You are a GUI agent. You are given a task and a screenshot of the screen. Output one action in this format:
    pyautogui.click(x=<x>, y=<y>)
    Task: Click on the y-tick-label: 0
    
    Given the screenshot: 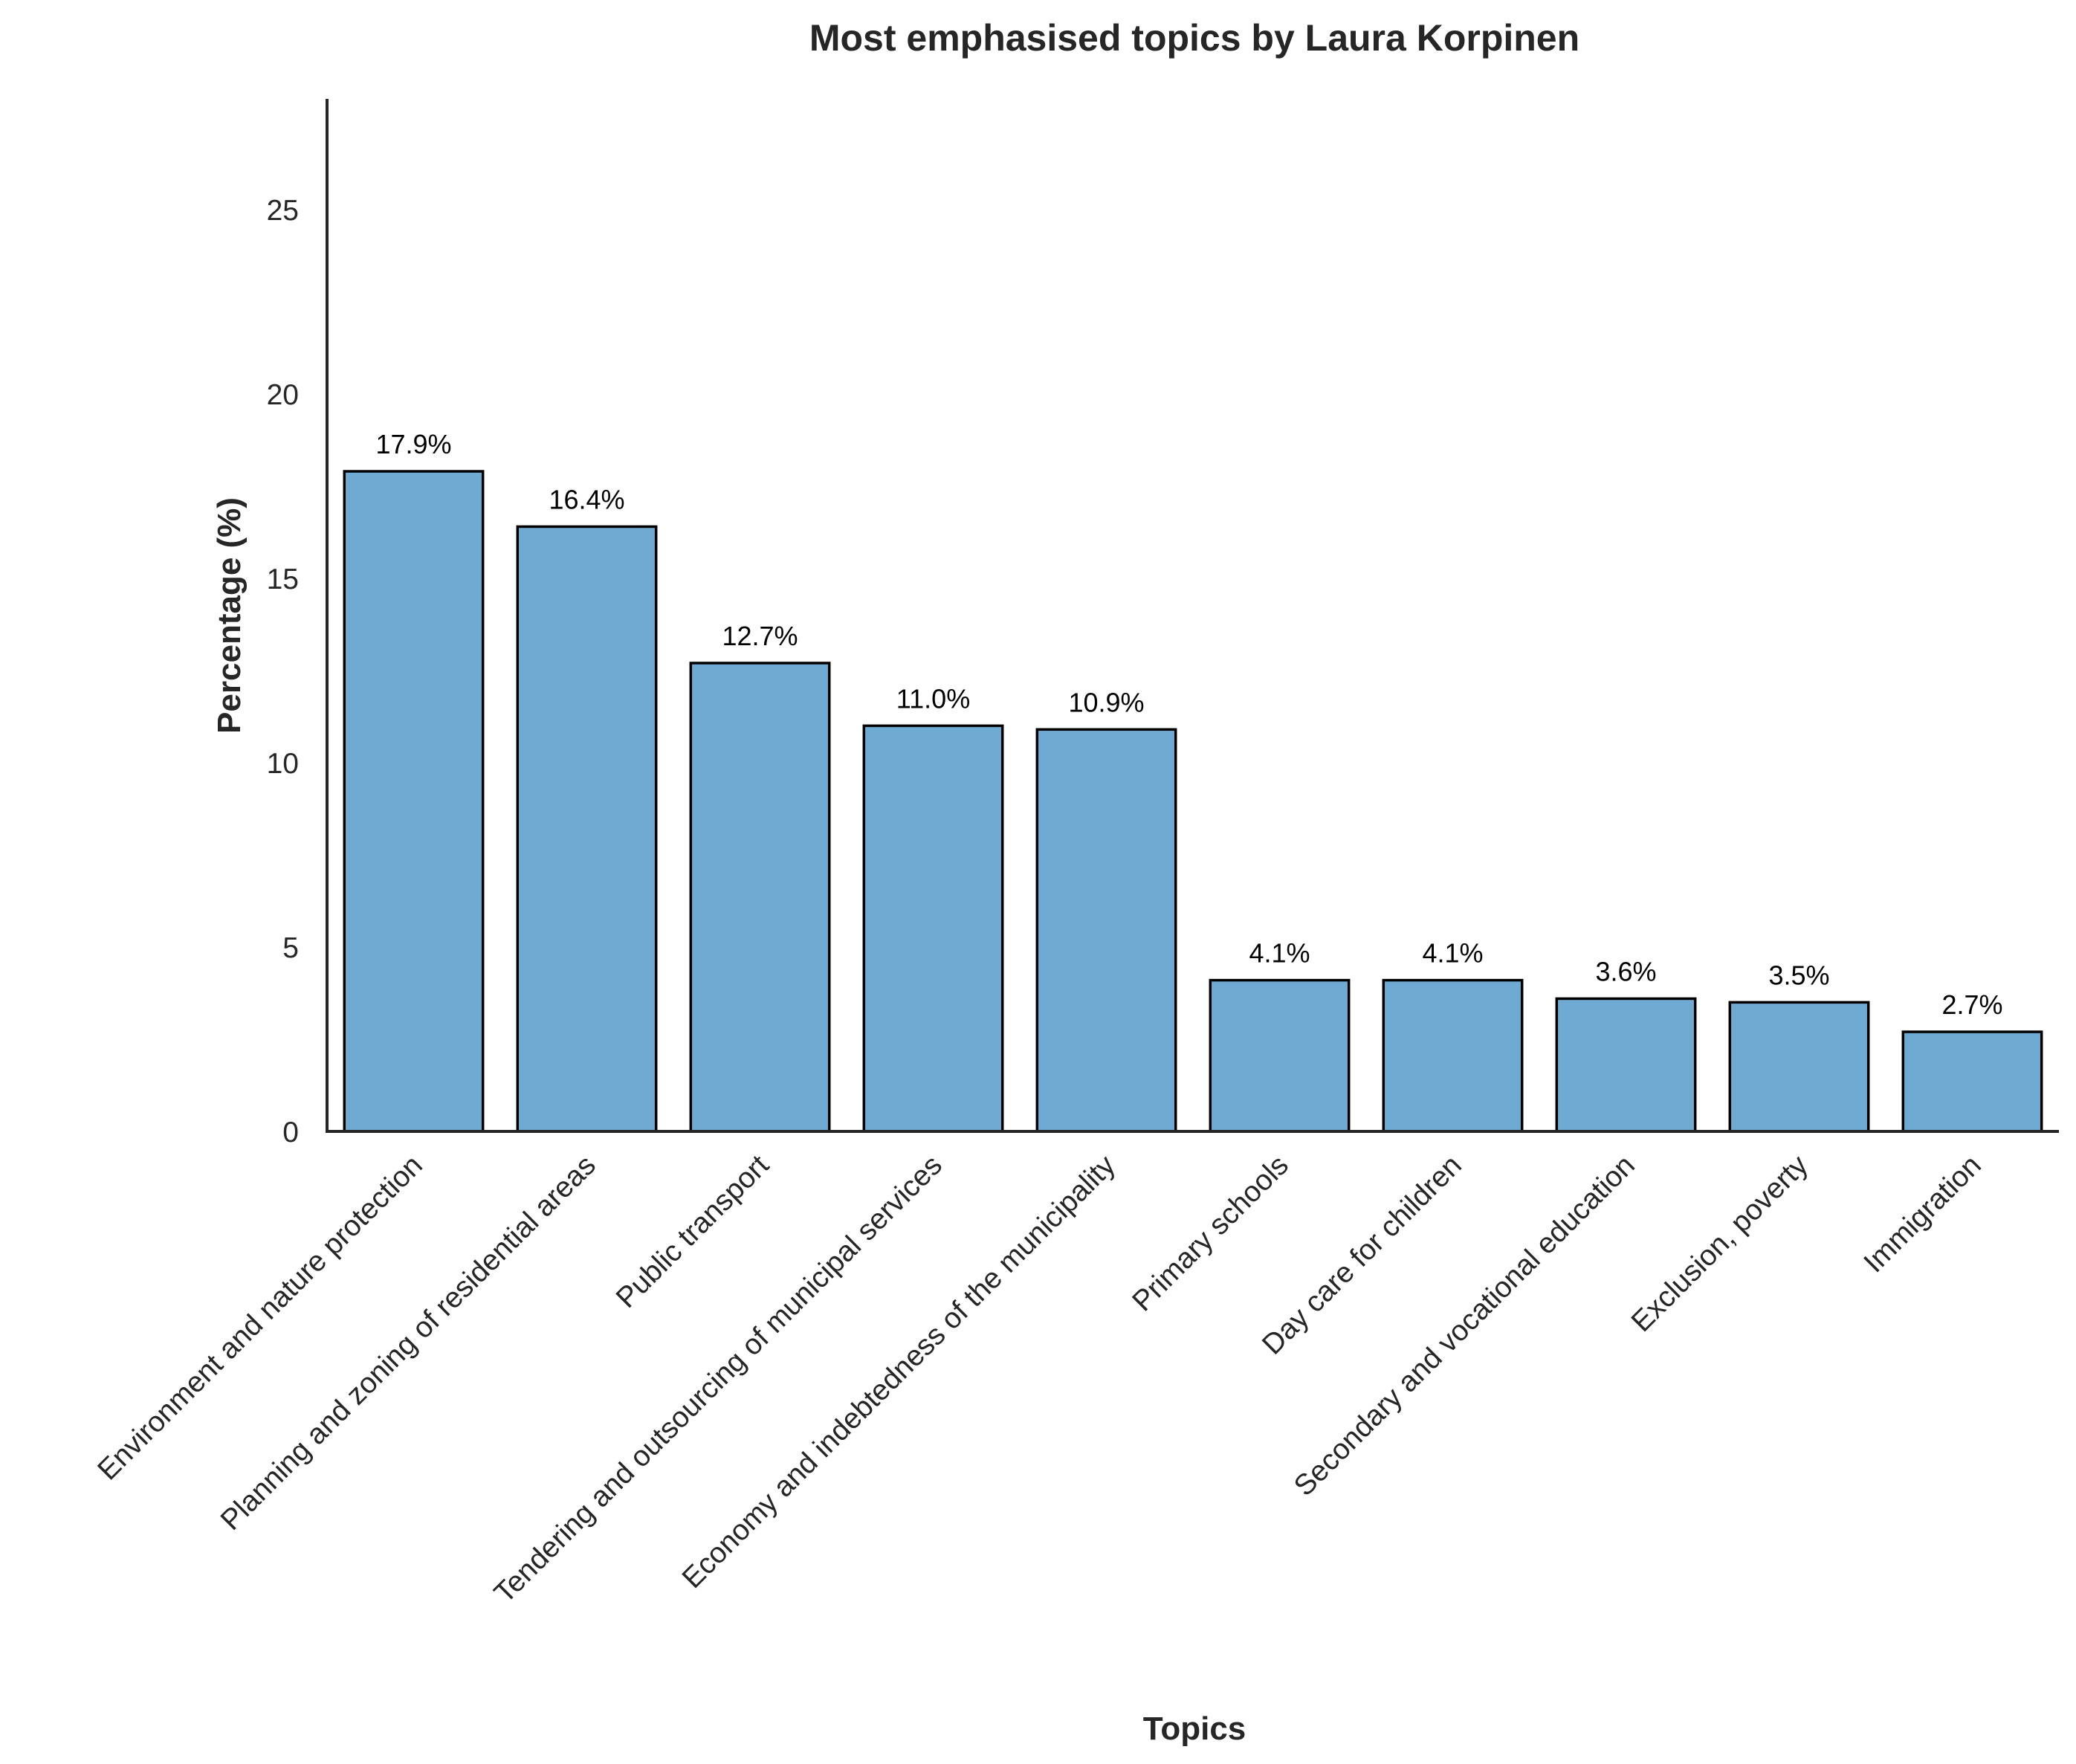 What is the action you would take?
    pyautogui.click(x=291, y=1132)
    